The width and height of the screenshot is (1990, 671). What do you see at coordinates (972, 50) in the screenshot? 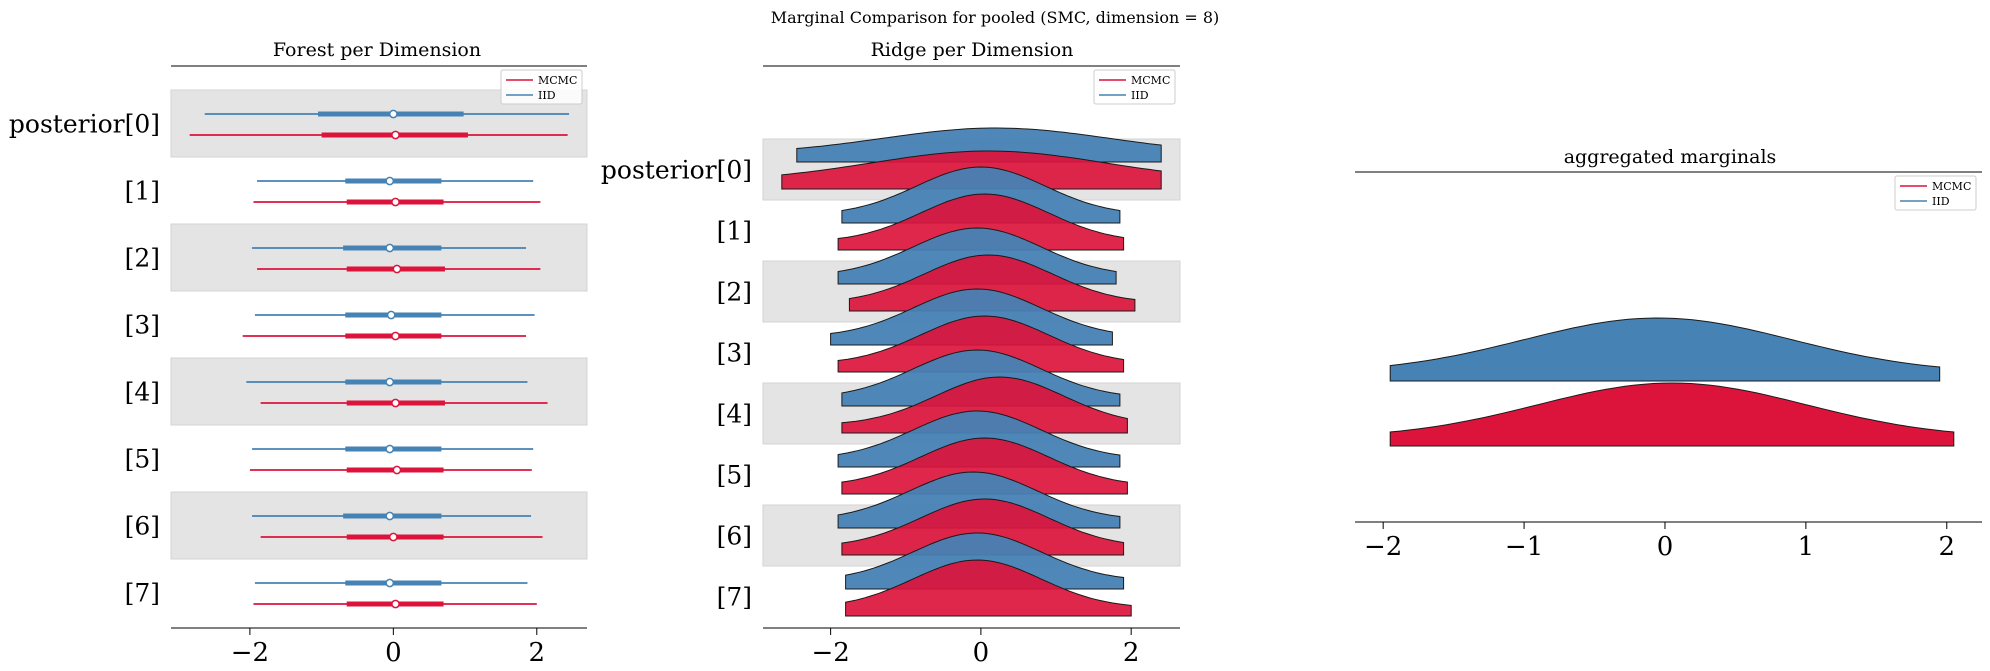
I see `ridge-title: Ridge per Dimension` at bounding box center [972, 50].